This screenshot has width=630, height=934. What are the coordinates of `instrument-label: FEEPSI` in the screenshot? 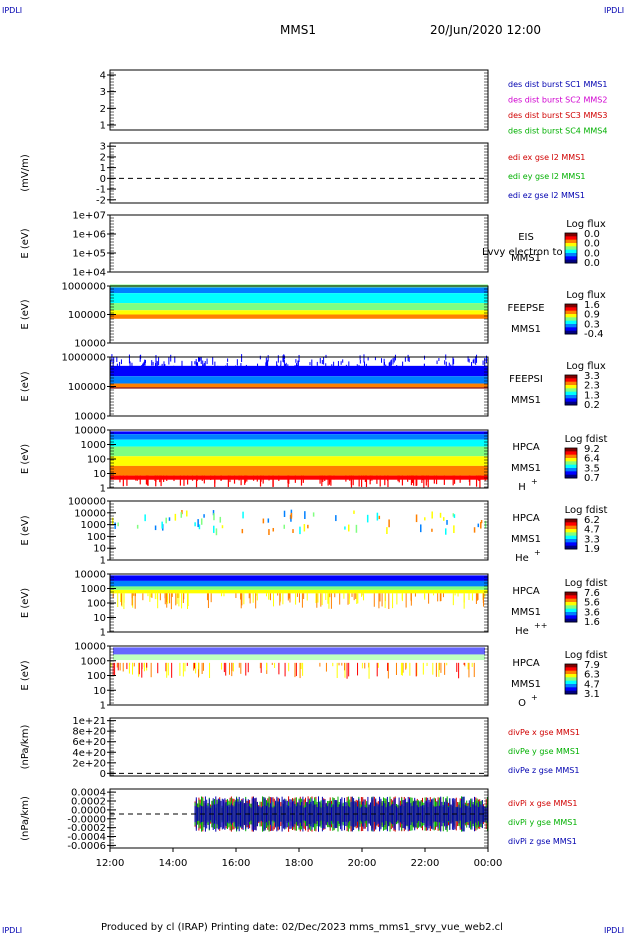 It's located at (526, 379).